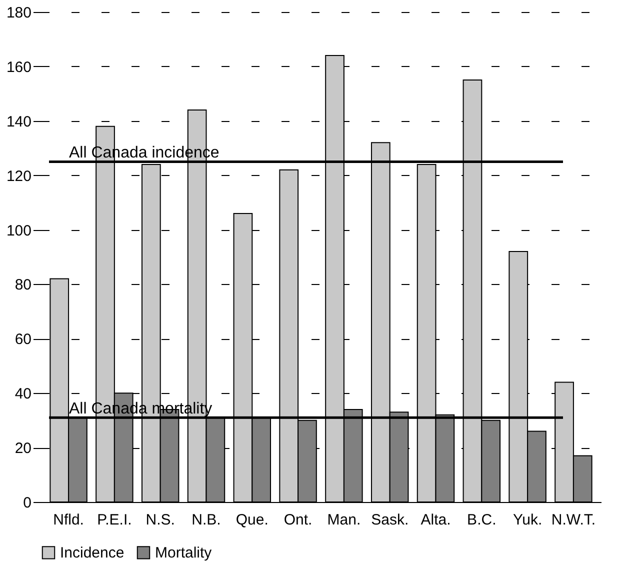 This screenshot has height=574, width=634. I want to click on legend-label: Mortality, so click(183, 553).